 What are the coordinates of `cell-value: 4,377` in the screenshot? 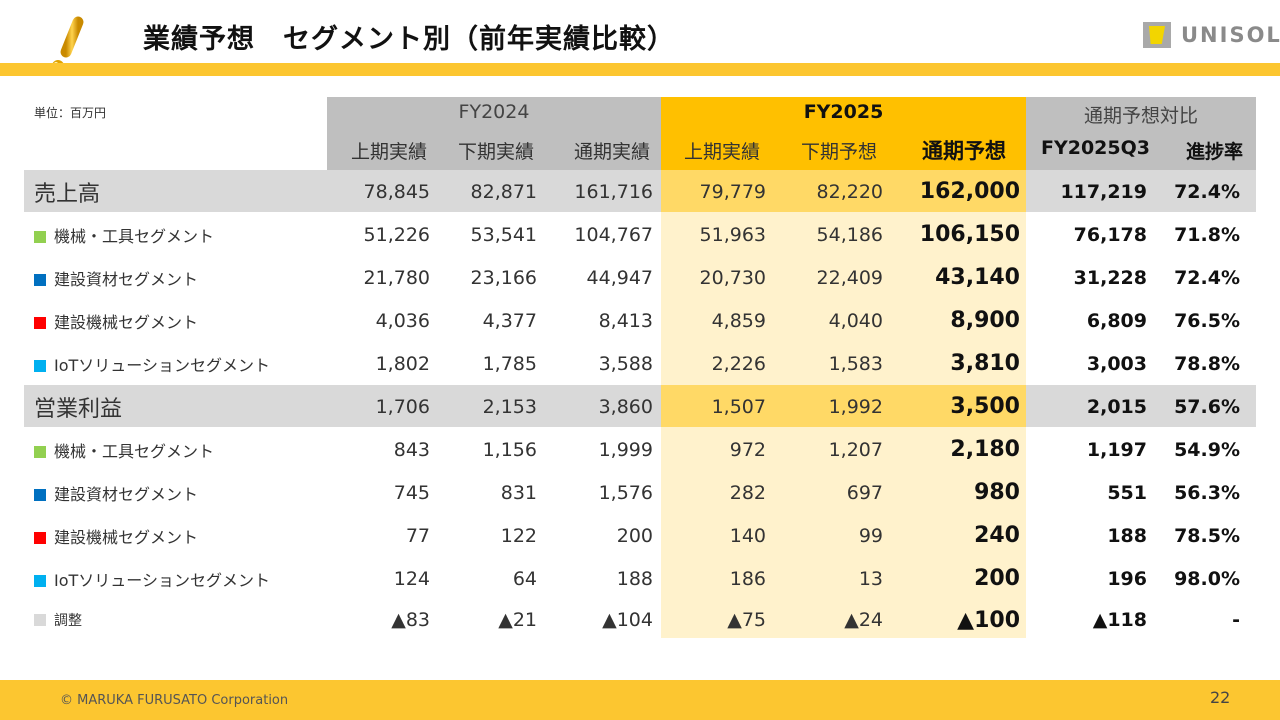 It's located at (509, 320).